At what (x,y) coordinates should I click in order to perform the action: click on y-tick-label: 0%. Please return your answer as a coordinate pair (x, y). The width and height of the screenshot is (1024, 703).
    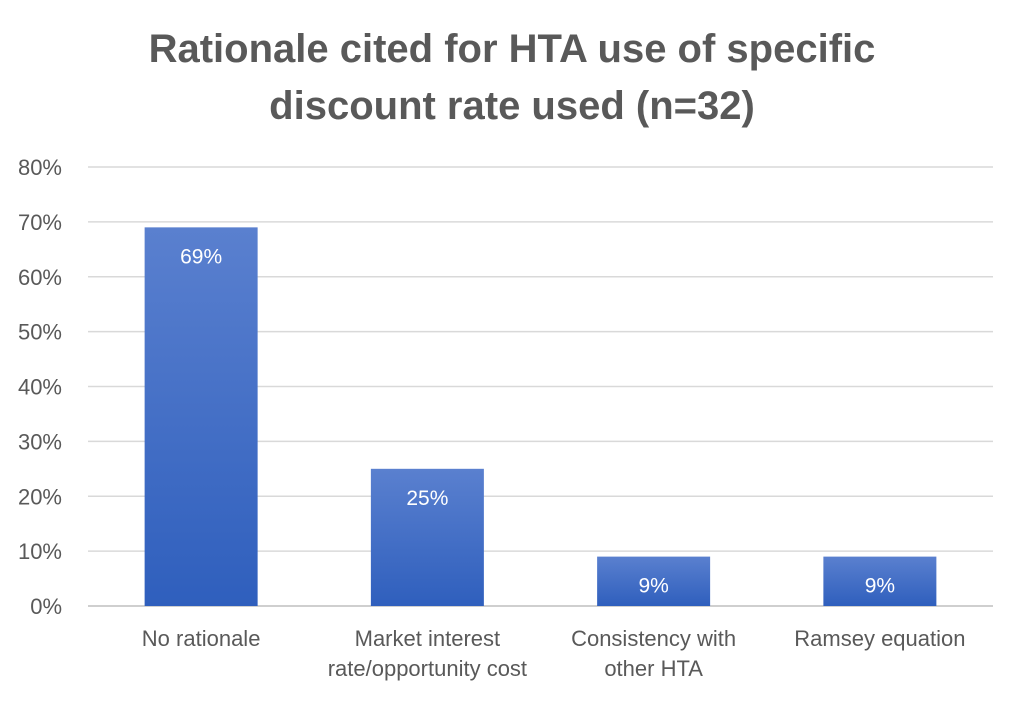
    Looking at the image, I should click on (46, 606).